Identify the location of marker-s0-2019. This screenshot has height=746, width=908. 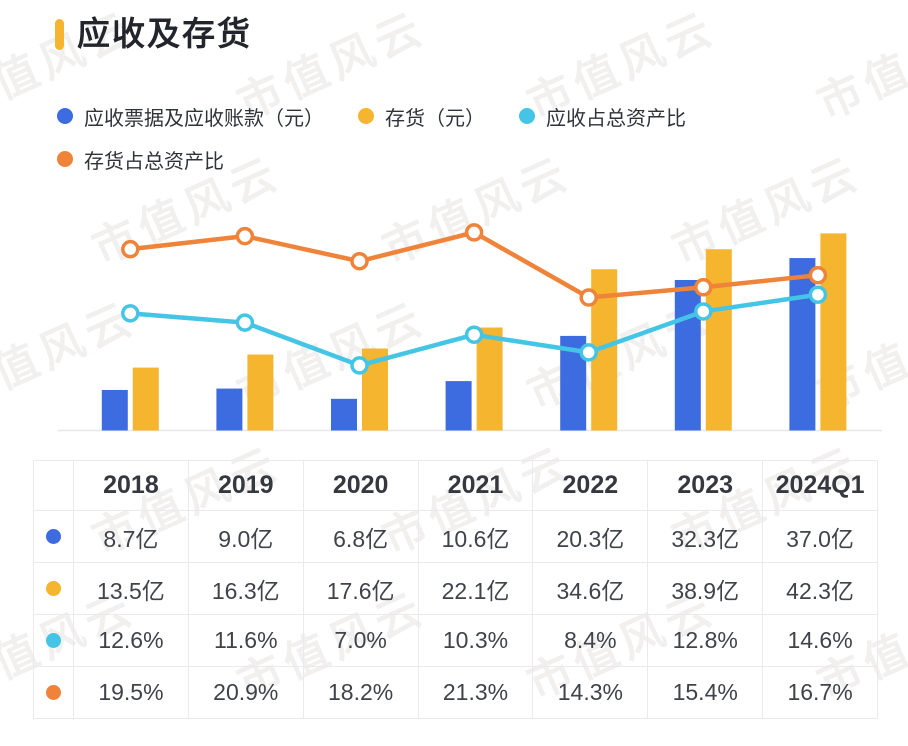
(245, 322).